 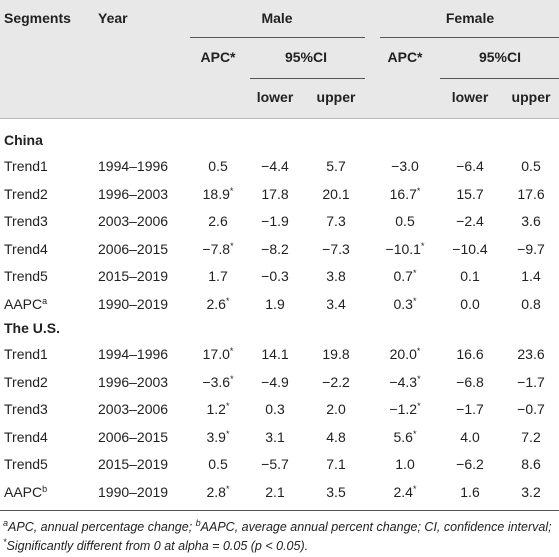 What do you see at coordinates (405, 166) in the screenshot?
I see `table-cell: −3.0` at bounding box center [405, 166].